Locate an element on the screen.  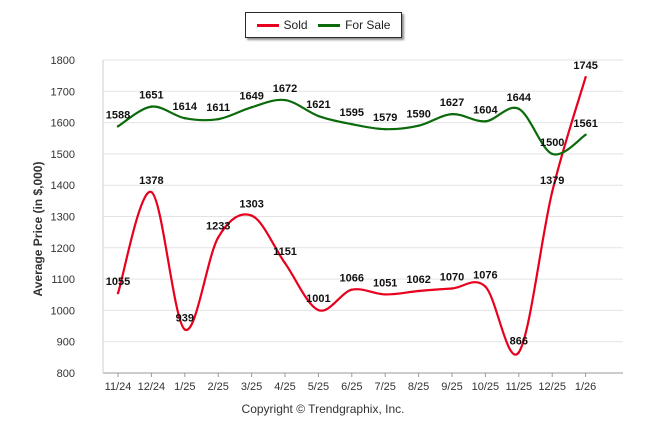
data-label-for-sale-7: 1595 is located at coordinates (352, 113).